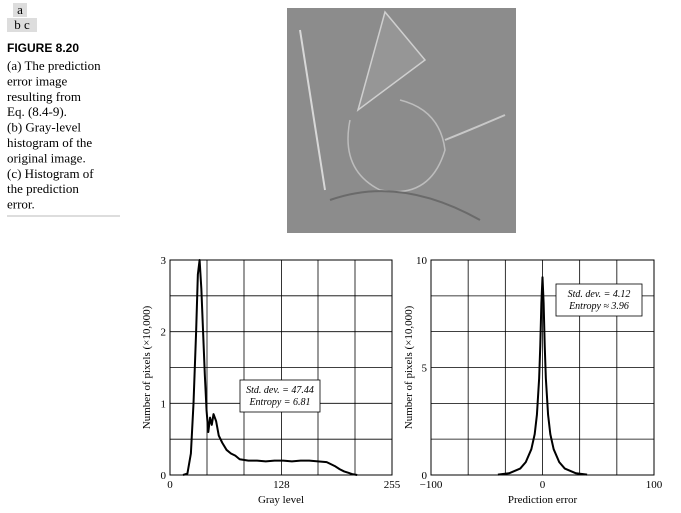  I want to click on caption-line: (a) The prediction, so click(54, 65).